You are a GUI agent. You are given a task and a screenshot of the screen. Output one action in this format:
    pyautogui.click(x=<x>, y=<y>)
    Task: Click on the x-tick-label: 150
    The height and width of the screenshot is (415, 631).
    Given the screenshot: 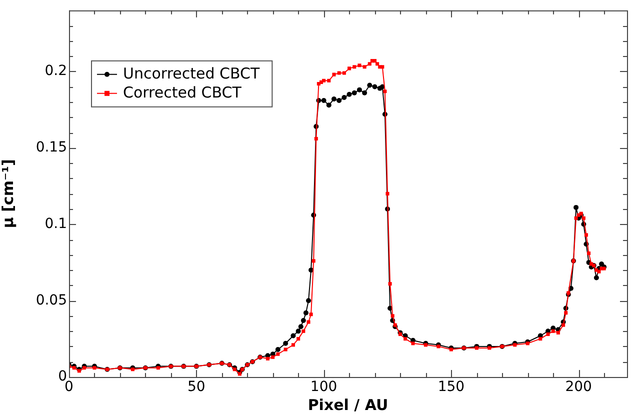 What is the action you would take?
    pyautogui.click(x=451, y=387)
    